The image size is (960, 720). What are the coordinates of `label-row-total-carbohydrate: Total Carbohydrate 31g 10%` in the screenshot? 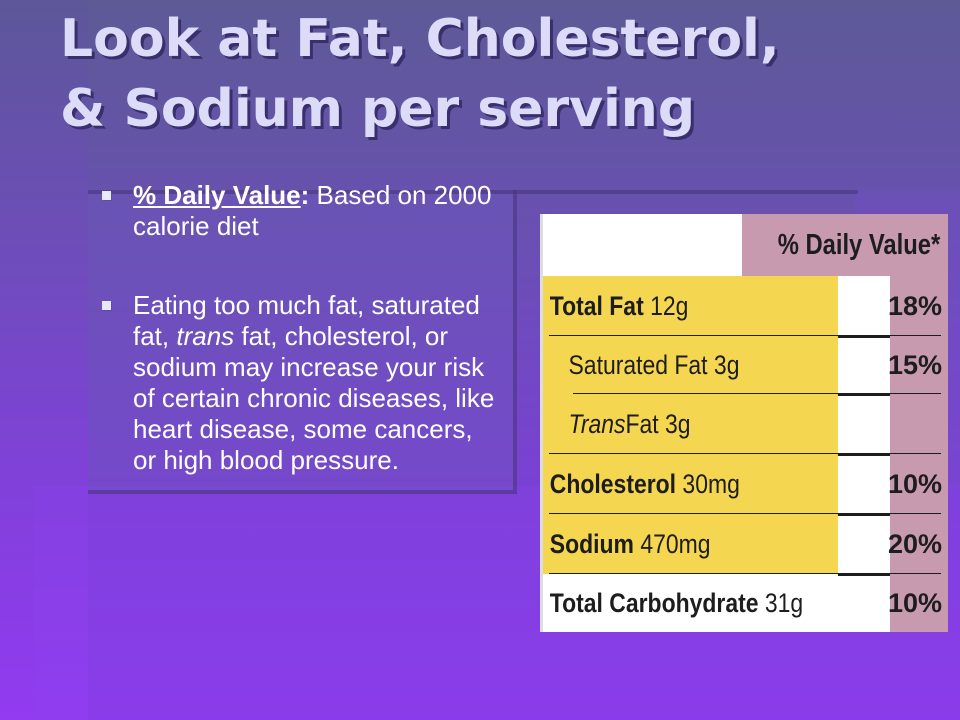 It's located at (745, 603).